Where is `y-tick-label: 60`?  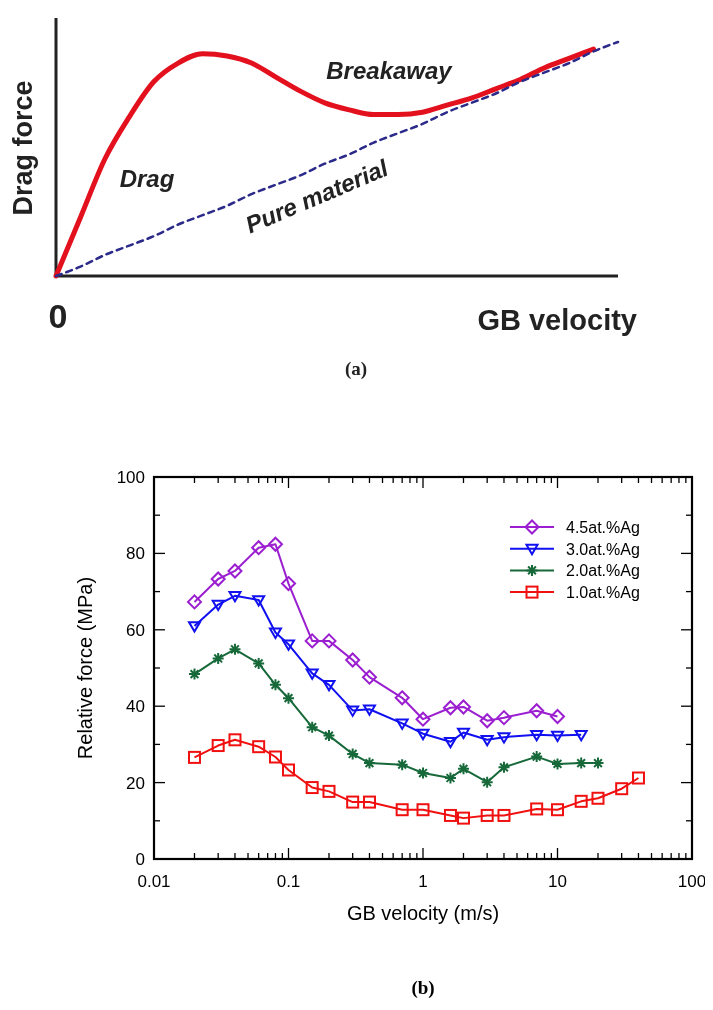 y-tick-label: 60 is located at coordinates (135, 630).